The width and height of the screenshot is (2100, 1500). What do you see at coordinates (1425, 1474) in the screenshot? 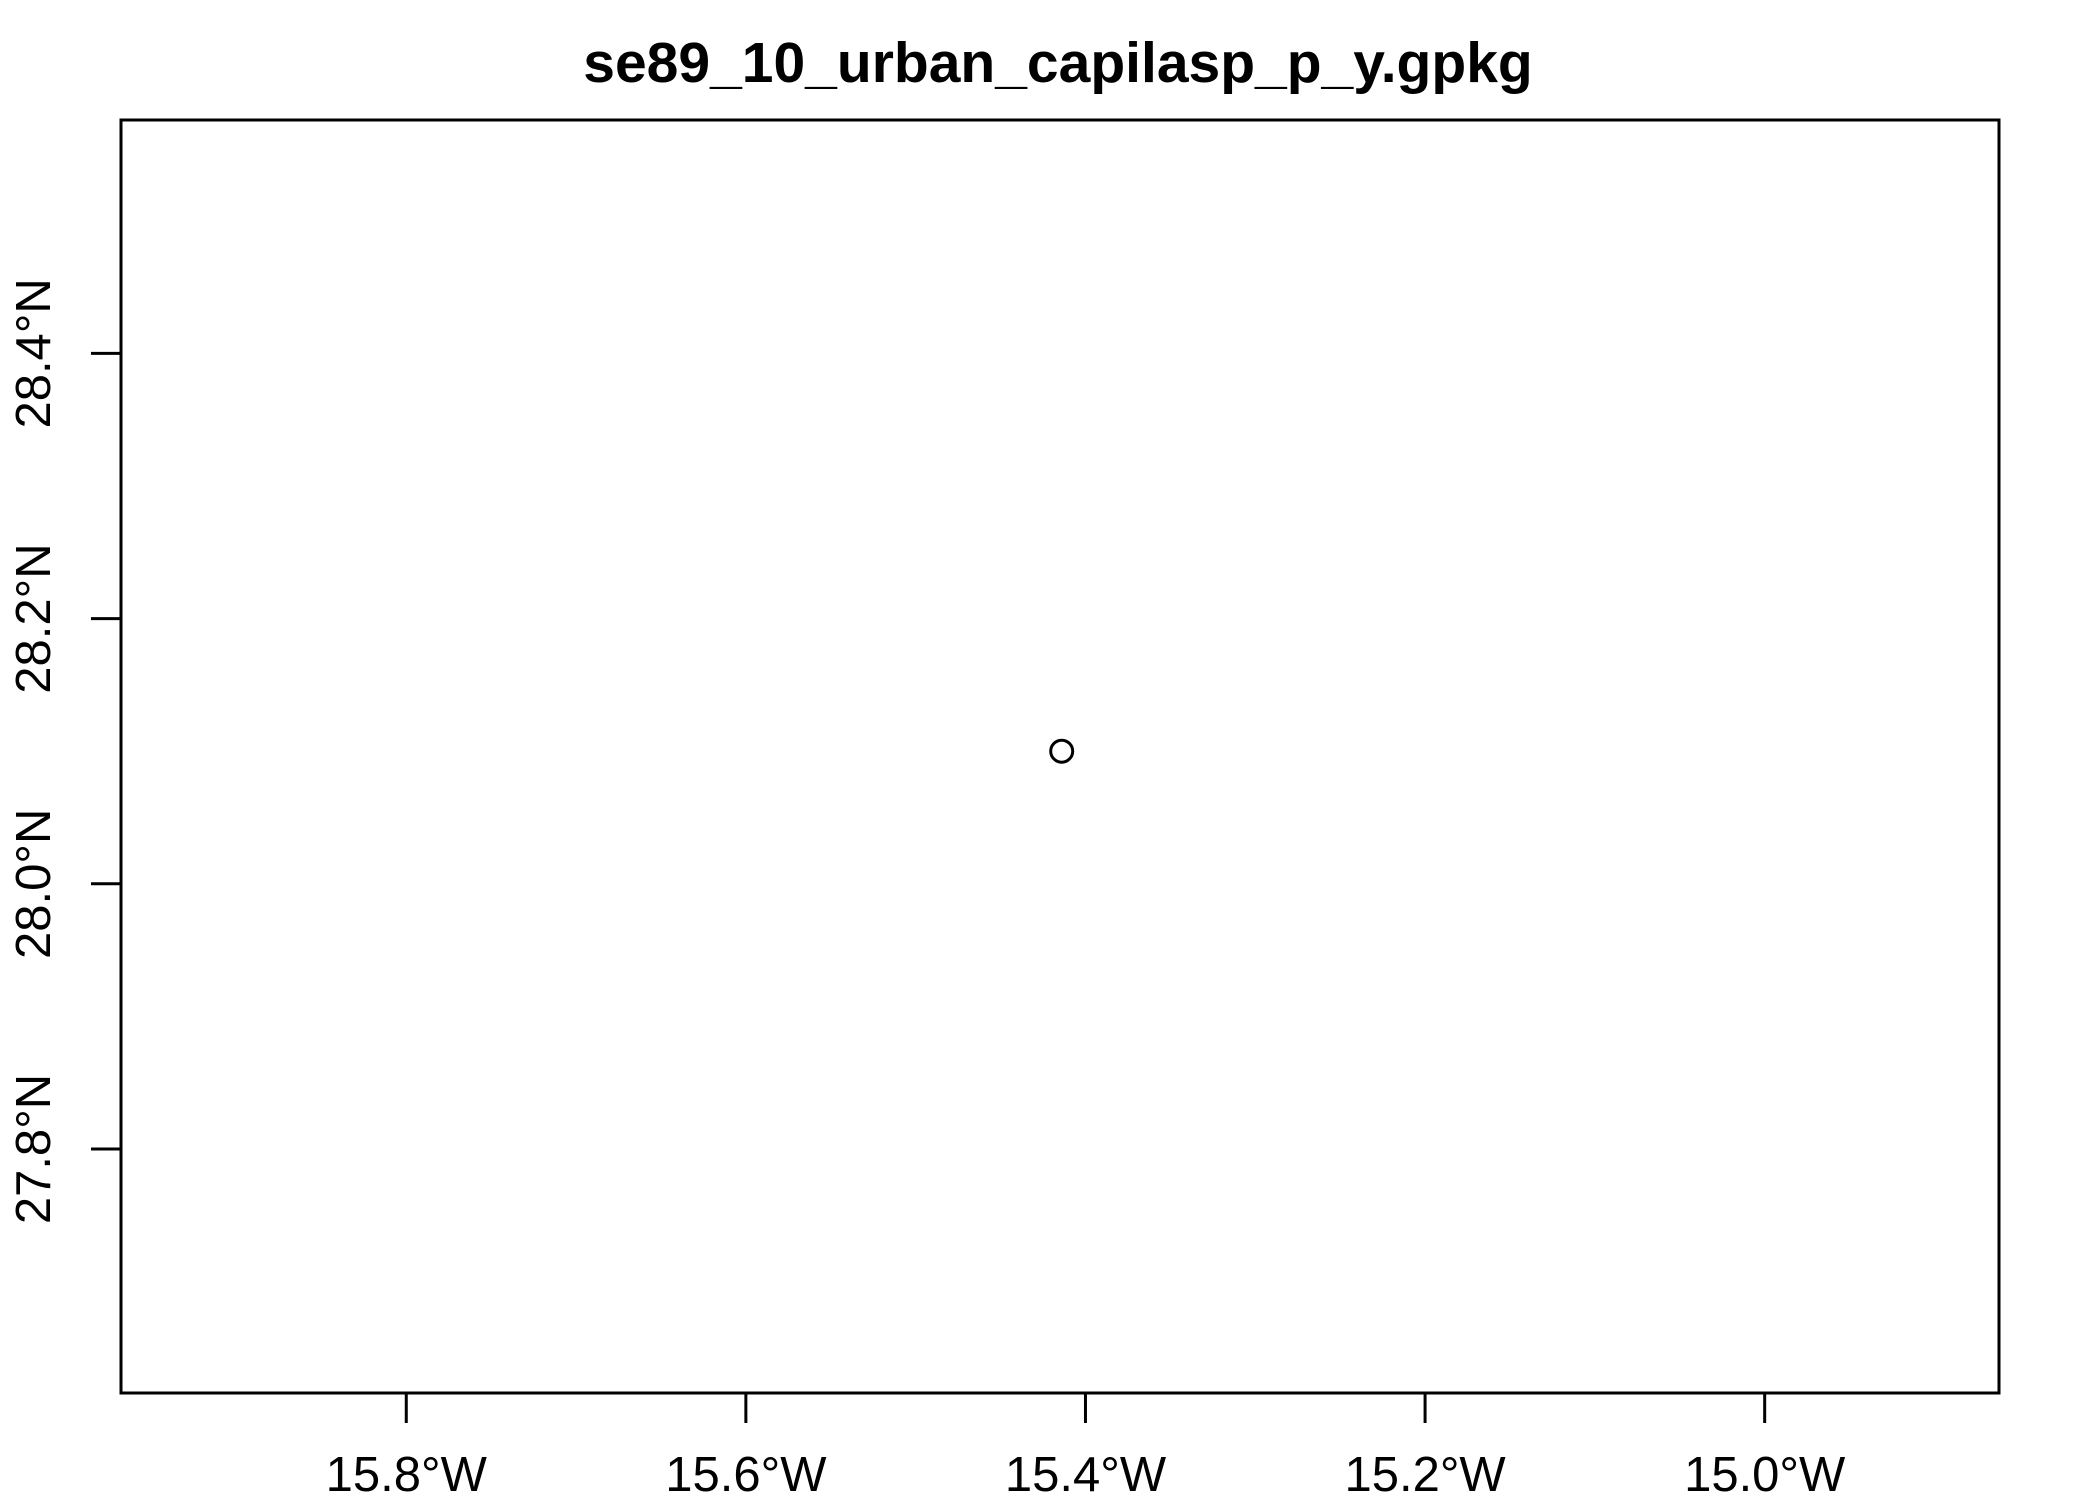
I see `x-tick-label: 15.2°W` at bounding box center [1425, 1474].